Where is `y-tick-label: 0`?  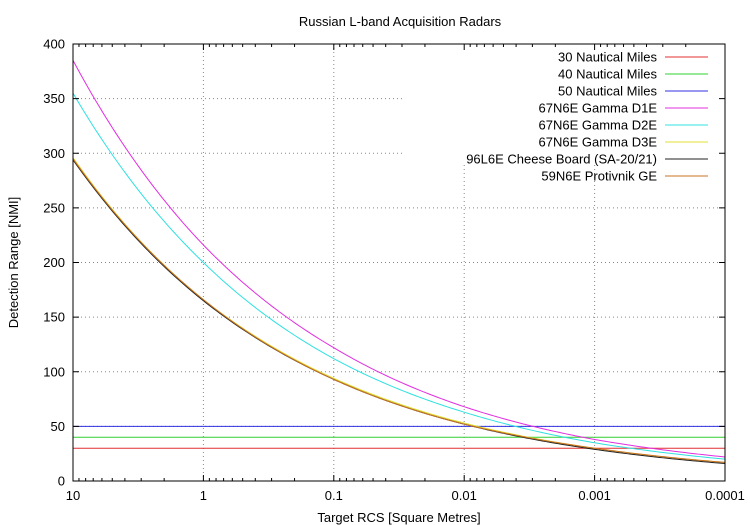 y-tick-label: 0 is located at coordinates (61, 481).